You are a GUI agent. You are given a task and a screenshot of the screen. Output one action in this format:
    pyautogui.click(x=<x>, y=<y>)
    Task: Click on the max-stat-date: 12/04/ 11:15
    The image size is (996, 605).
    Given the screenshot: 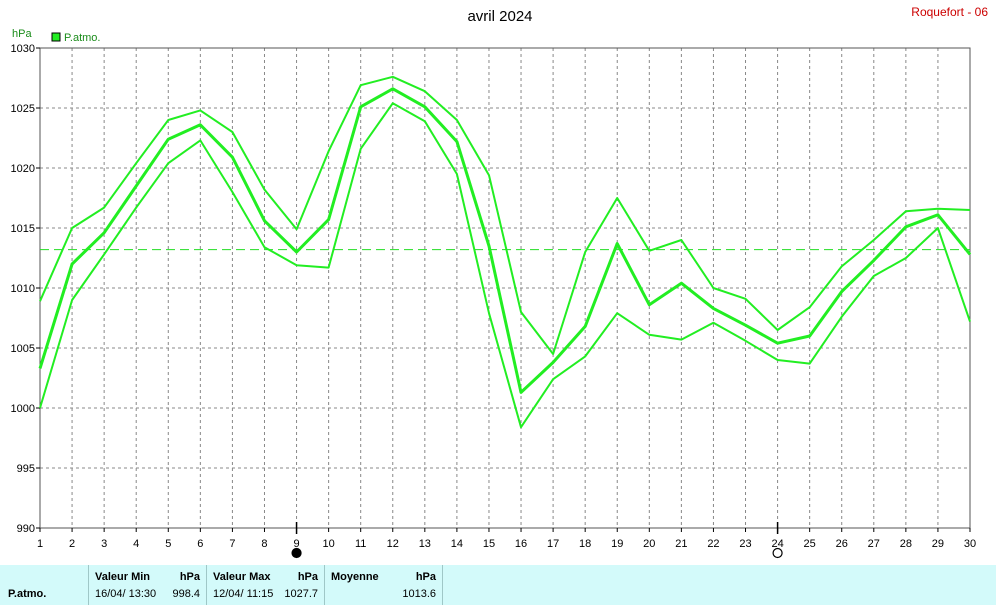 What is the action you would take?
    pyautogui.click(x=243, y=594)
    